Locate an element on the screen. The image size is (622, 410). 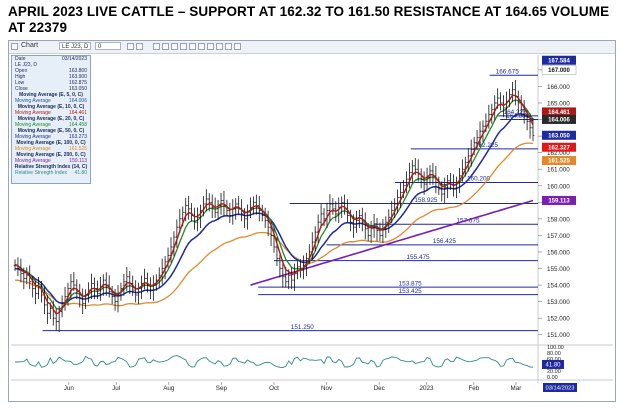
y-tick-label: 158.000 is located at coordinates (558, 219).